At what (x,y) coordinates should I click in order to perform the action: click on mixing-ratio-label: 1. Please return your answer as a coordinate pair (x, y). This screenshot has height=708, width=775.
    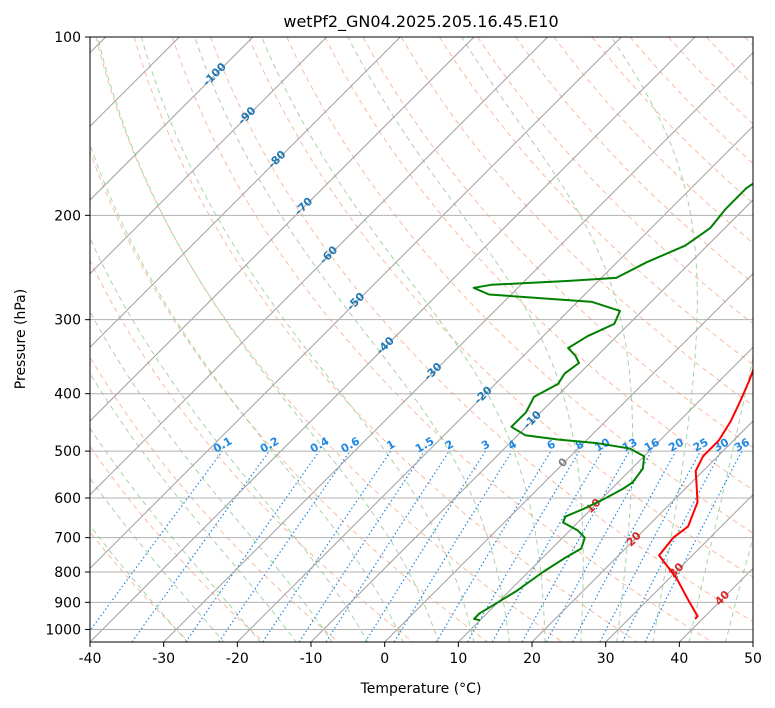
    Looking at the image, I should click on (390, 445).